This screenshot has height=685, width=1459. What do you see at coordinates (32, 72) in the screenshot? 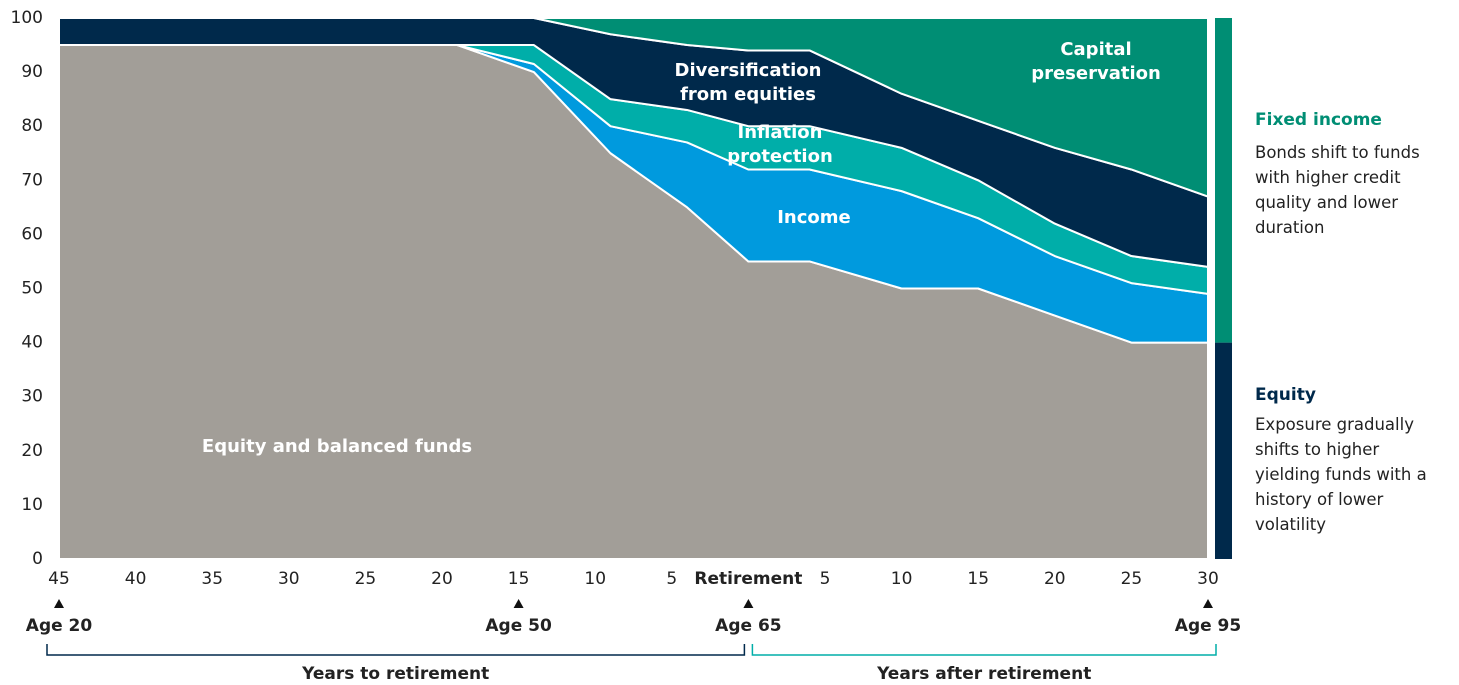
I see `y-tick-label: 90` at bounding box center [32, 72].